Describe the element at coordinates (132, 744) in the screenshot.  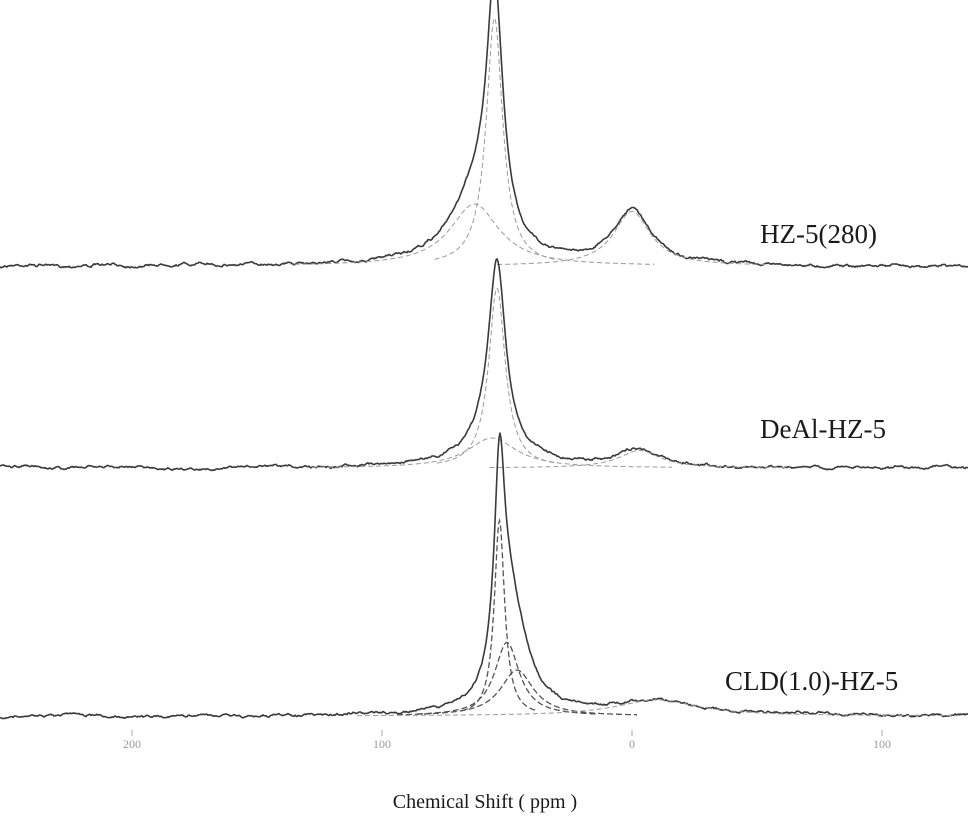
I see `x-tick-label-1: 200` at that location.